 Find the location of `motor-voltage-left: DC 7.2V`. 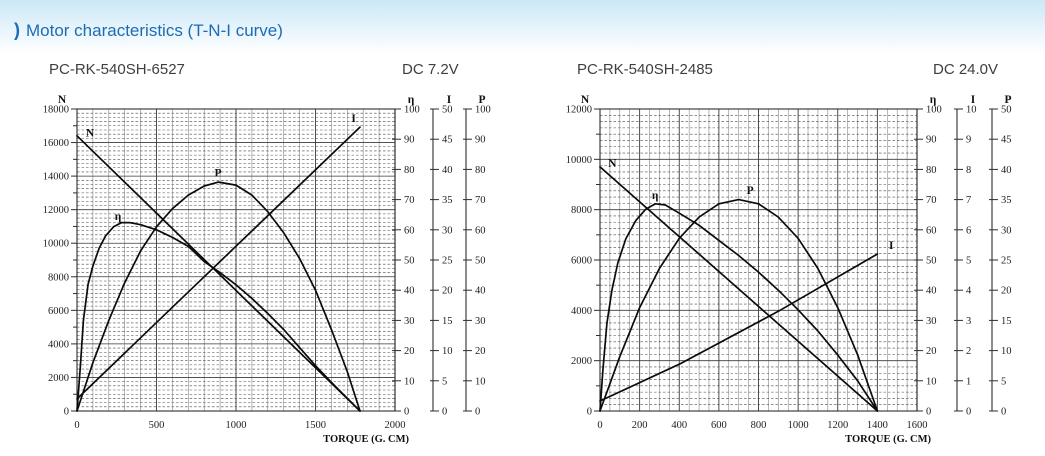

motor-voltage-left: DC 7.2V is located at coordinates (430, 69).